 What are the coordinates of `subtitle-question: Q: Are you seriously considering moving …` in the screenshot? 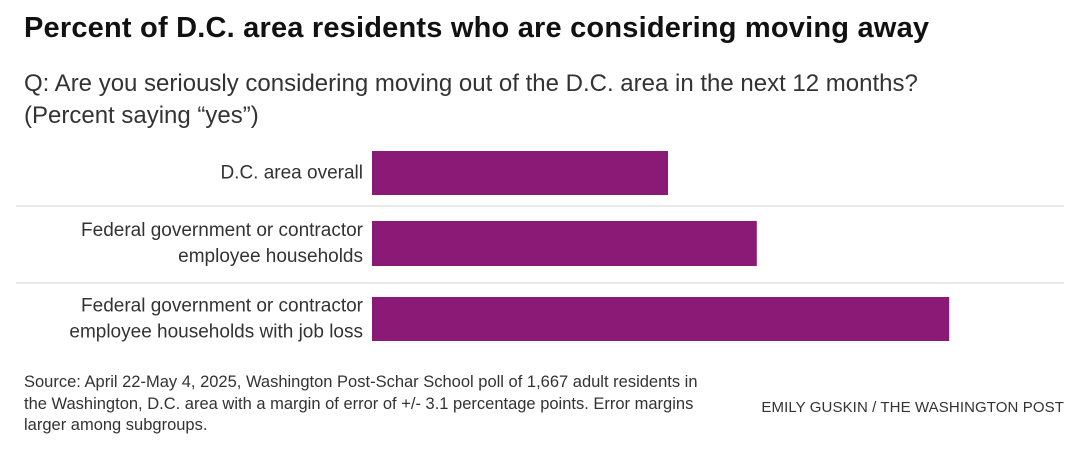 It's located at (471, 83).